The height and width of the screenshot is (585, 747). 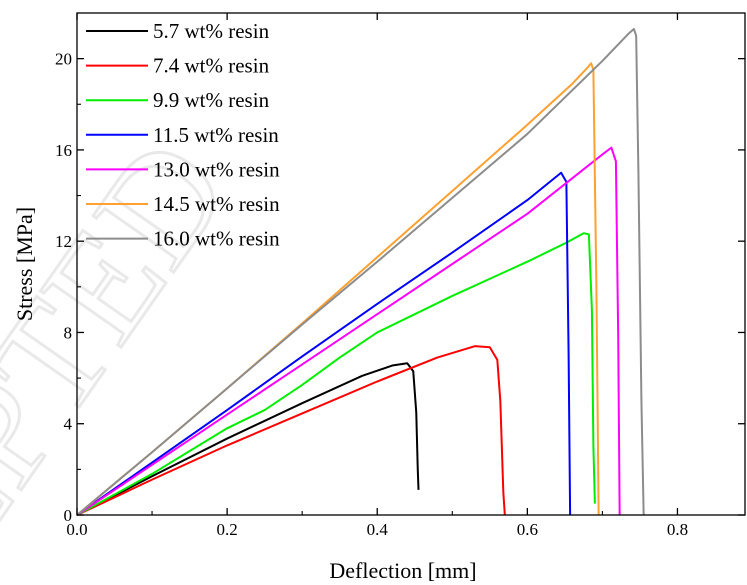 What do you see at coordinates (211, 31) in the screenshot?
I see `legend-label-1: 5.7 wt% resin` at bounding box center [211, 31].